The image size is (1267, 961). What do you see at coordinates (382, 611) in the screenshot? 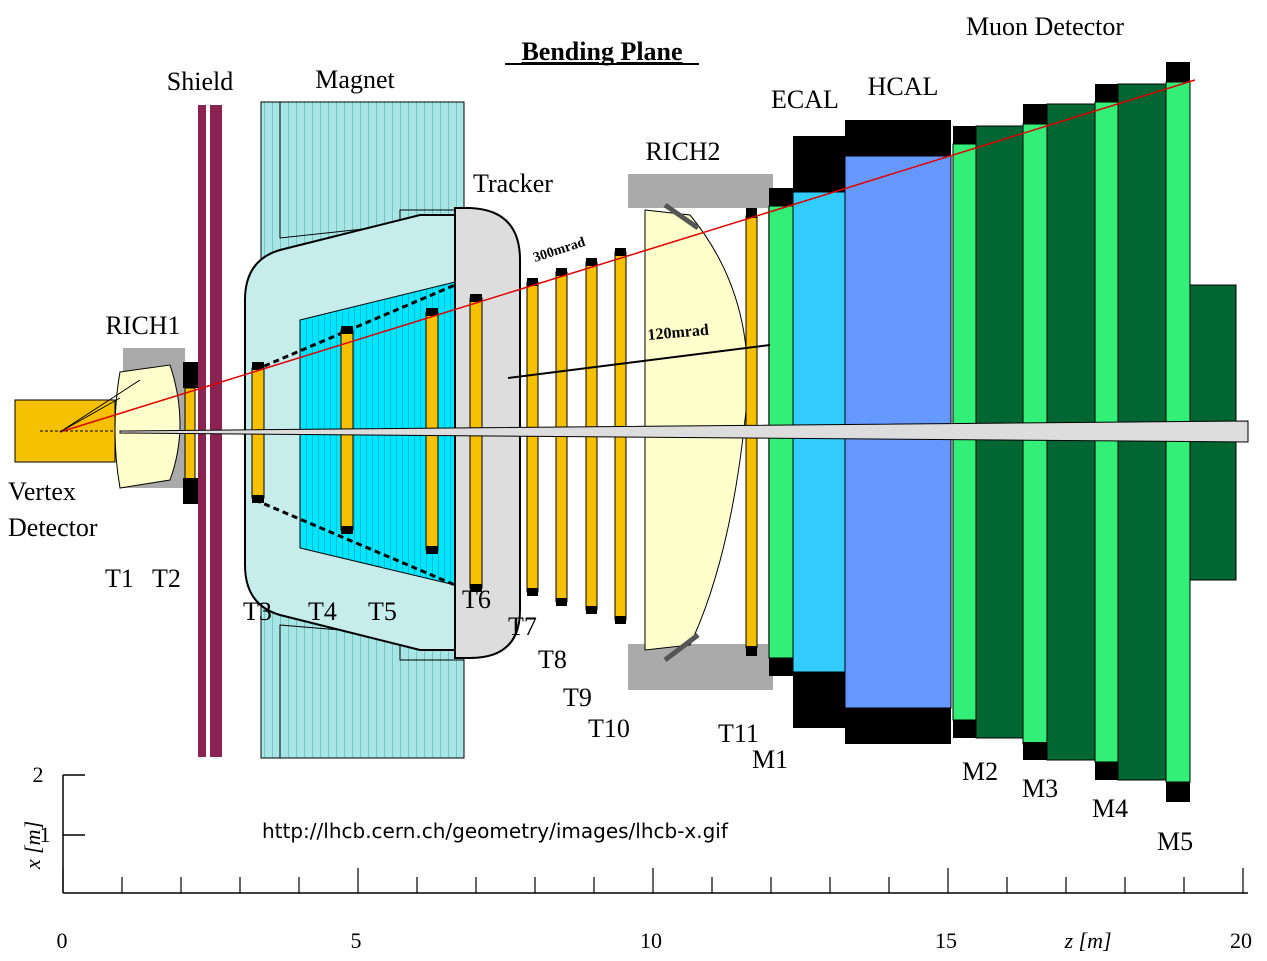
I see `label-t5: T5` at bounding box center [382, 611].